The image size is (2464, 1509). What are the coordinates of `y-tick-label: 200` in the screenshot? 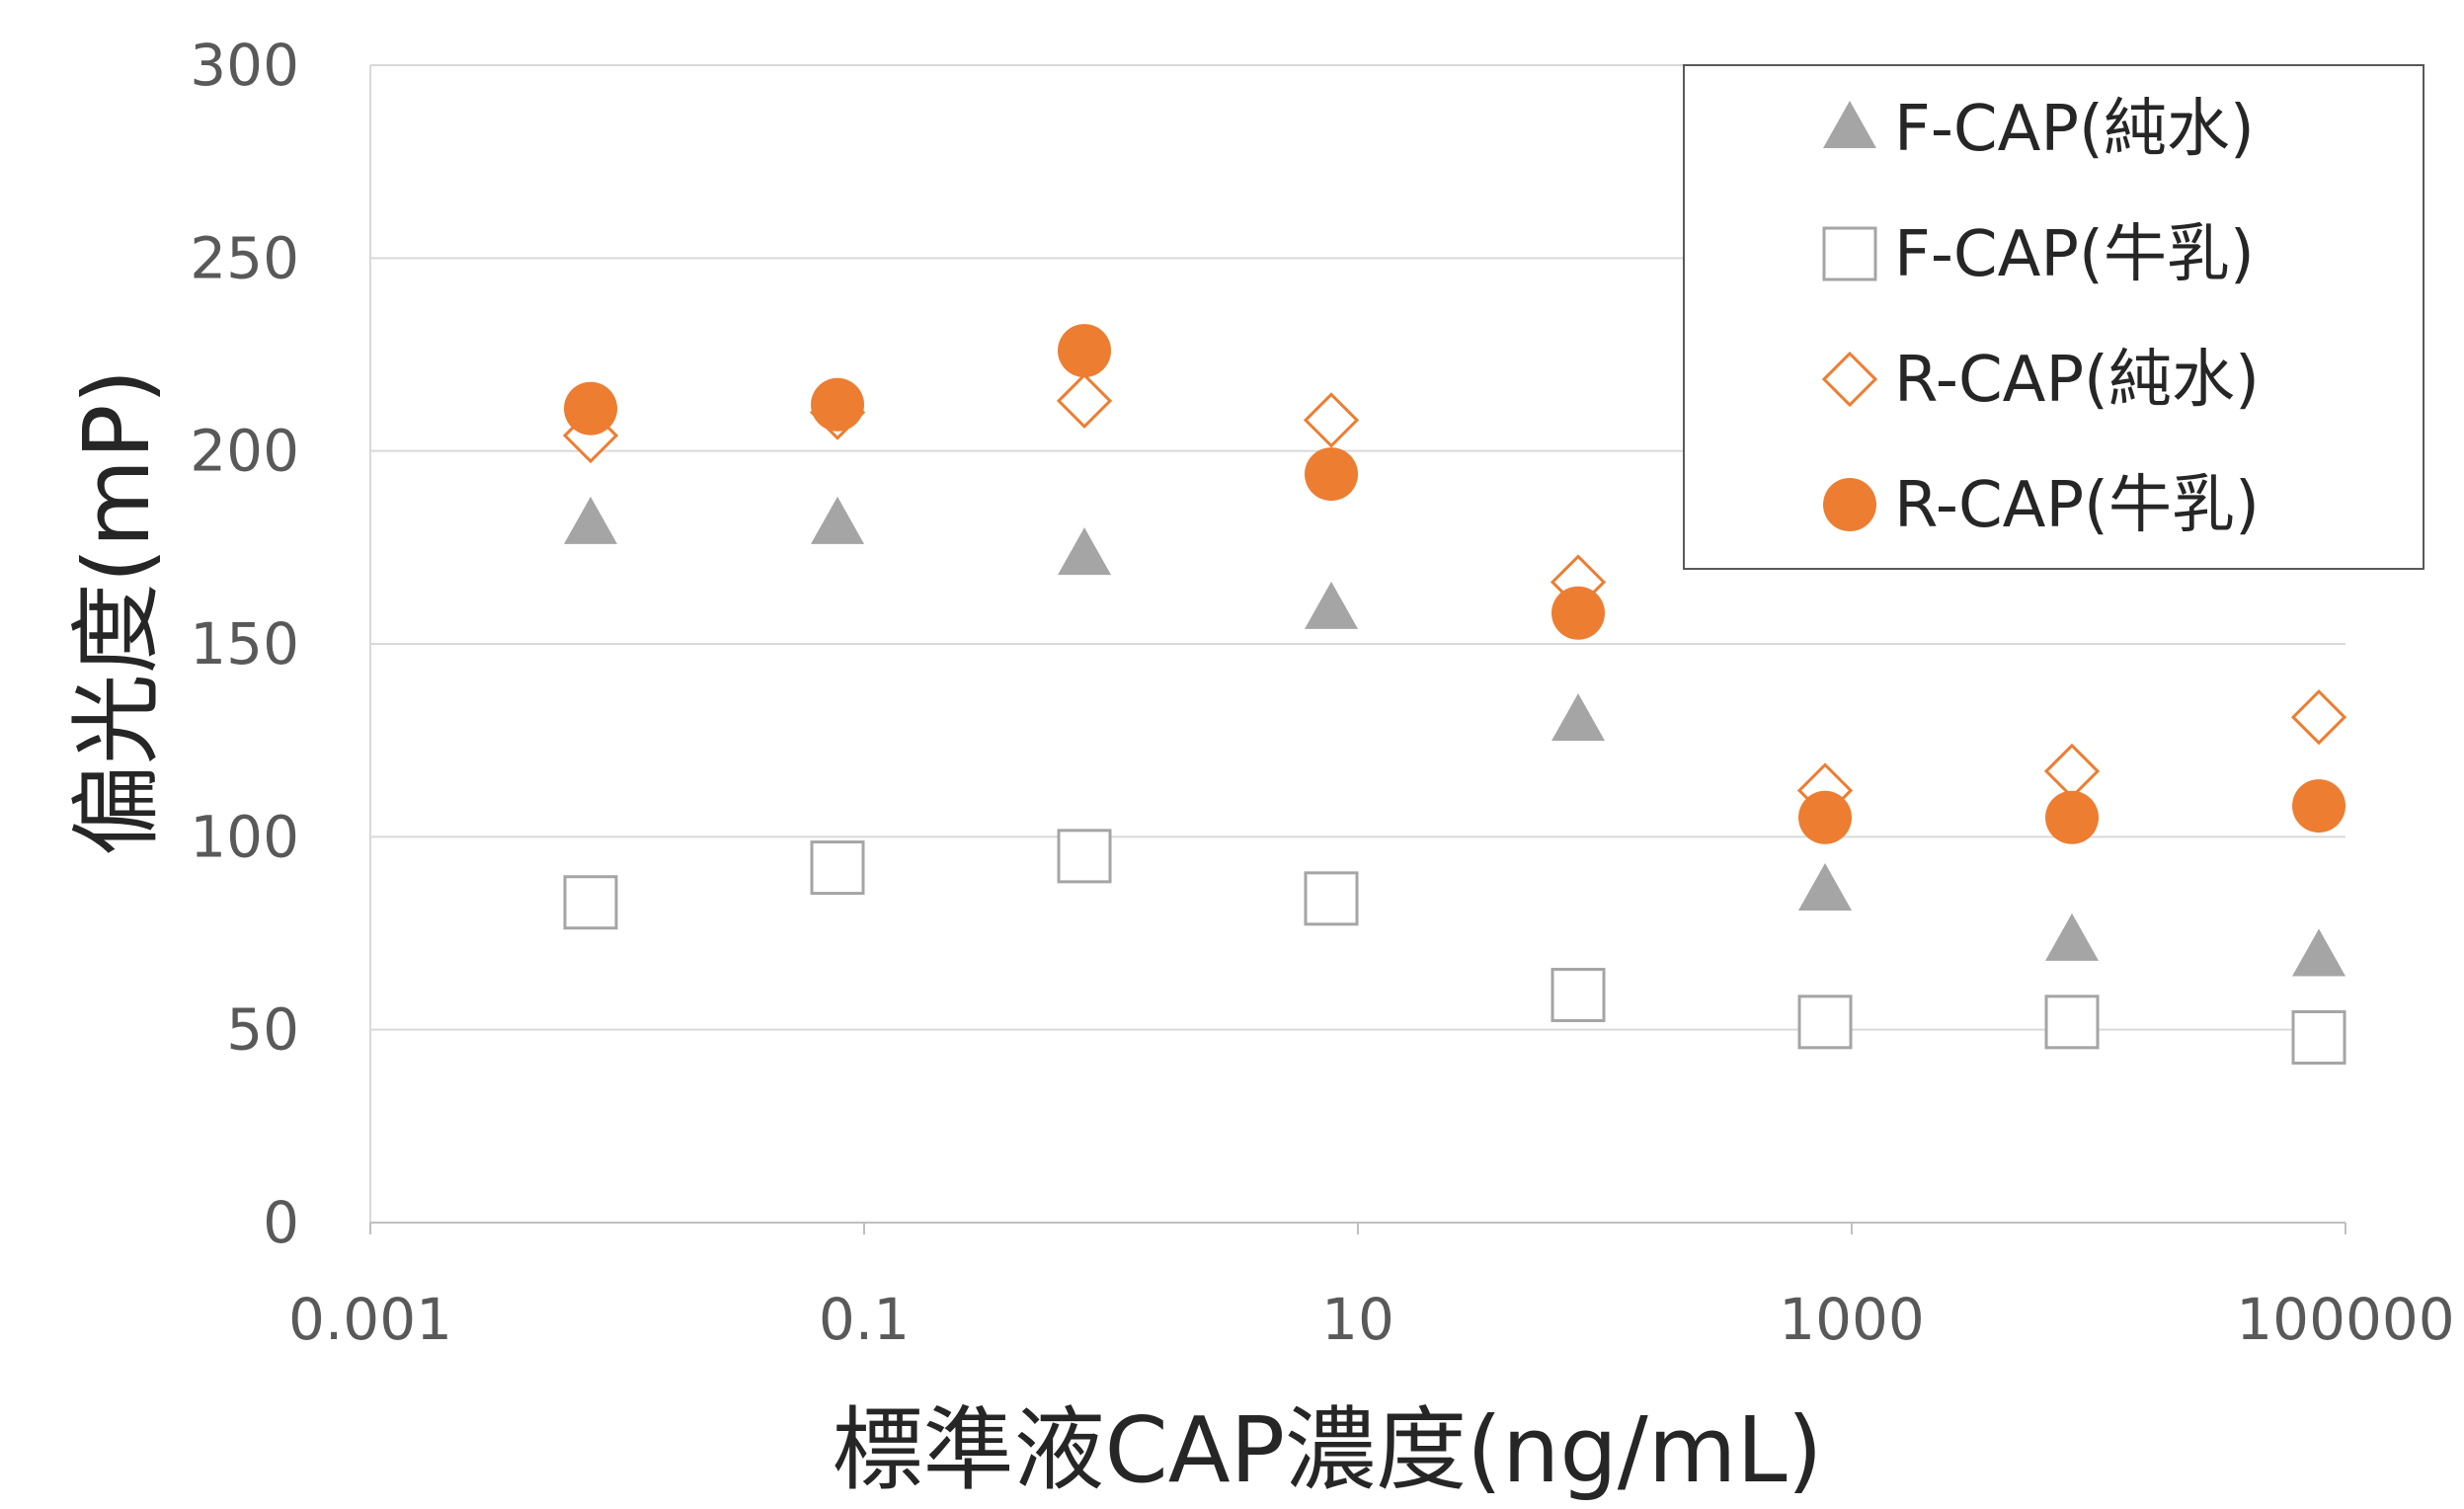 It's located at (244, 452).